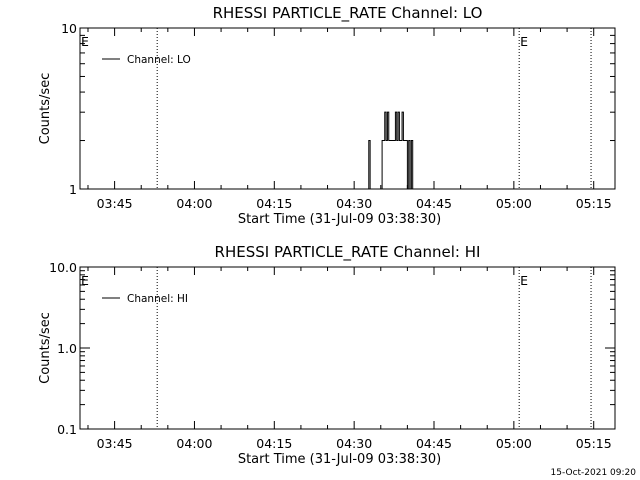 The image size is (640, 480). I want to click on y-tick-label: 10.0, so click(63, 267).